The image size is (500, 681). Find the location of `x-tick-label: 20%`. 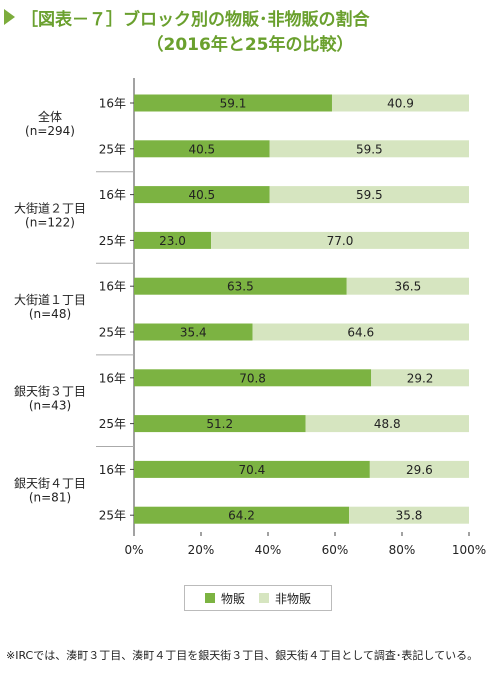

x-tick-label: 20% is located at coordinates (201, 550).